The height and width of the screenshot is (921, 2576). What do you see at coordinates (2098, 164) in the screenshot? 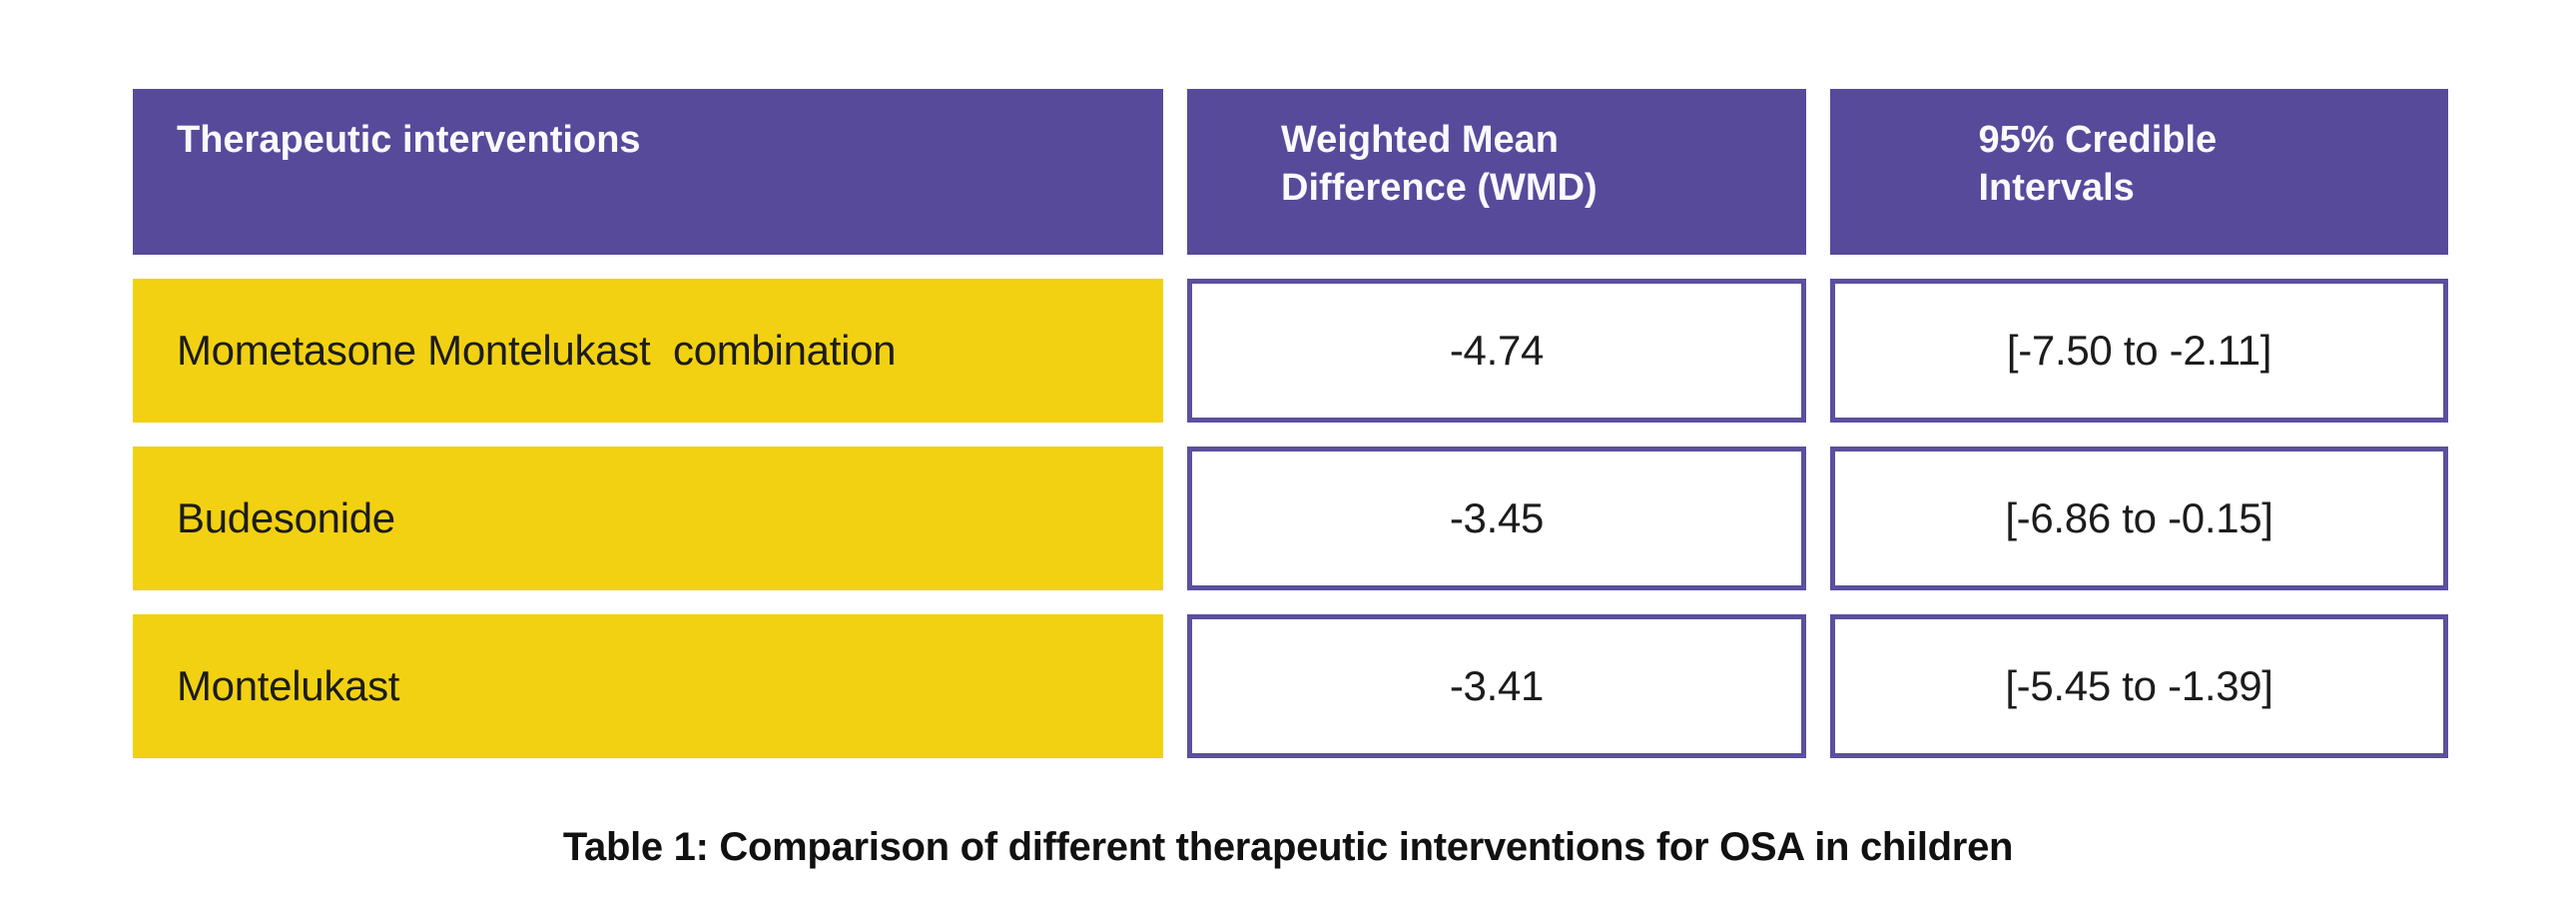
I see `header-label-credible-intervals: 95% Credible Intervals` at bounding box center [2098, 164].